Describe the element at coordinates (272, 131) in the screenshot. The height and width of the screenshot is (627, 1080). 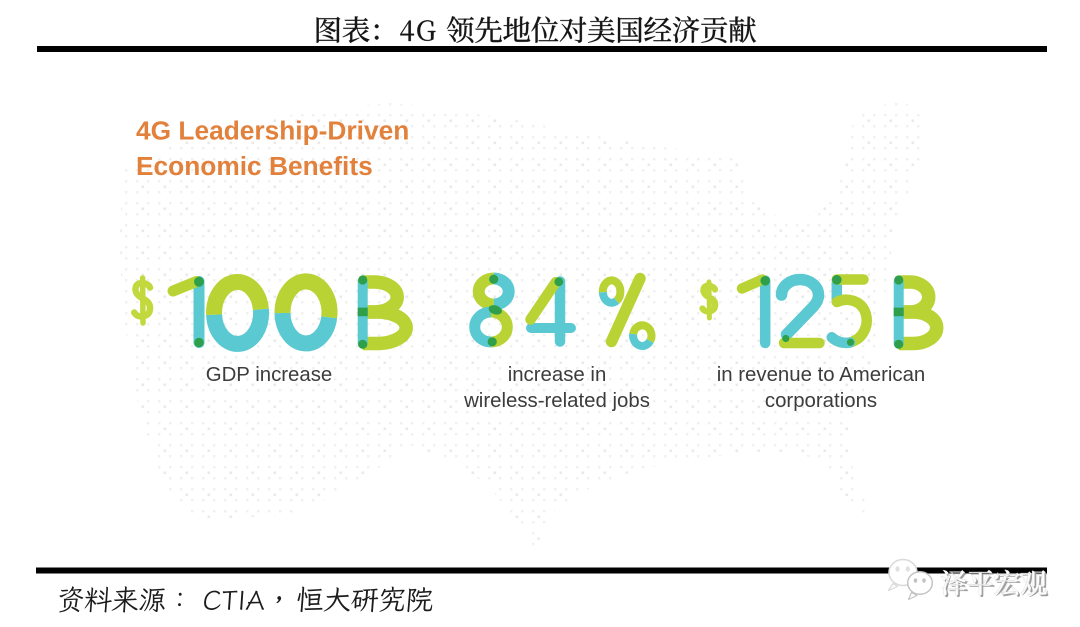
I see `svg-text: 4G Leadership-Driven` at that location.